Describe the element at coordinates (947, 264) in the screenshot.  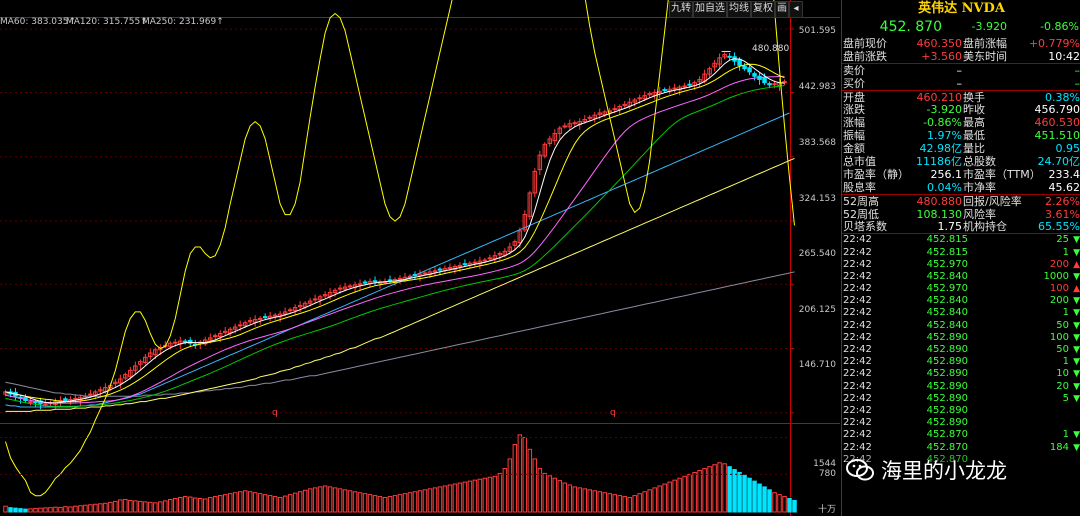
I see `tick-price: 452.970` at that location.